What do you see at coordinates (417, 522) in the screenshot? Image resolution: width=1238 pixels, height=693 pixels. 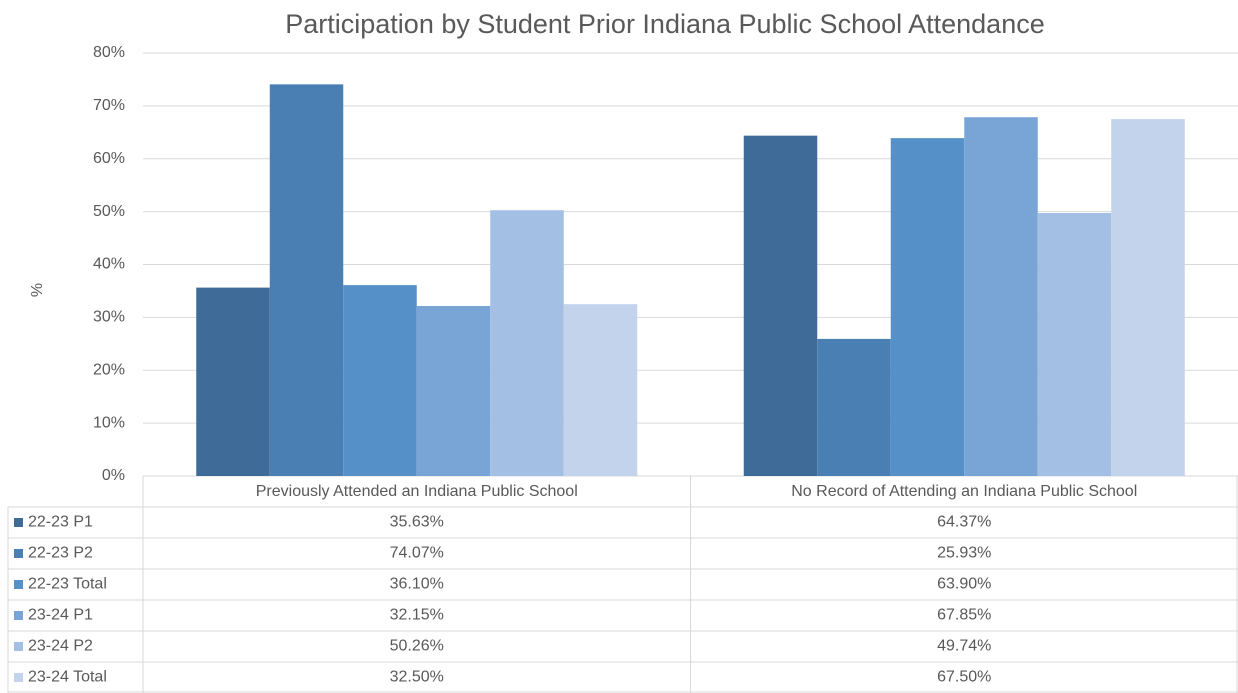 I see `table-cell: 35.63%` at bounding box center [417, 522].